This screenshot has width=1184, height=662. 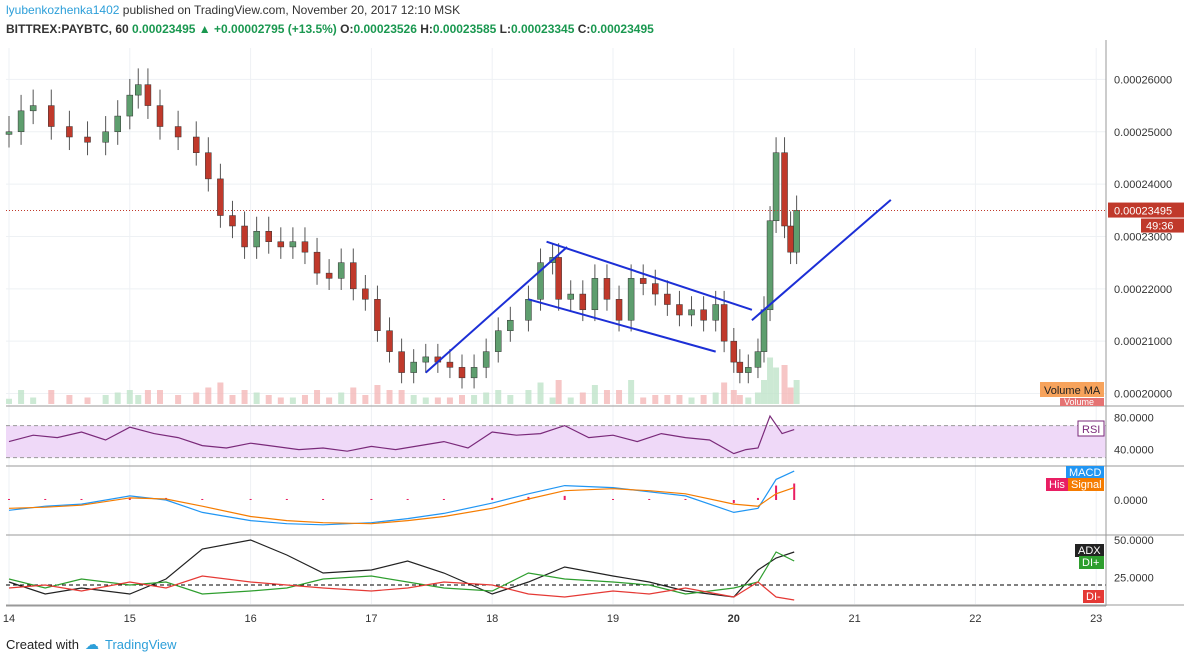 I want to click on adx-y-tick-label: 25.0000, so click(x=1134, y=579).